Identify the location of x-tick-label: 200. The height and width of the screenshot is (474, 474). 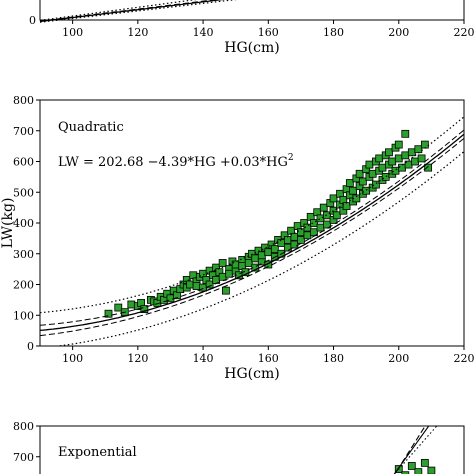
(398, 32).